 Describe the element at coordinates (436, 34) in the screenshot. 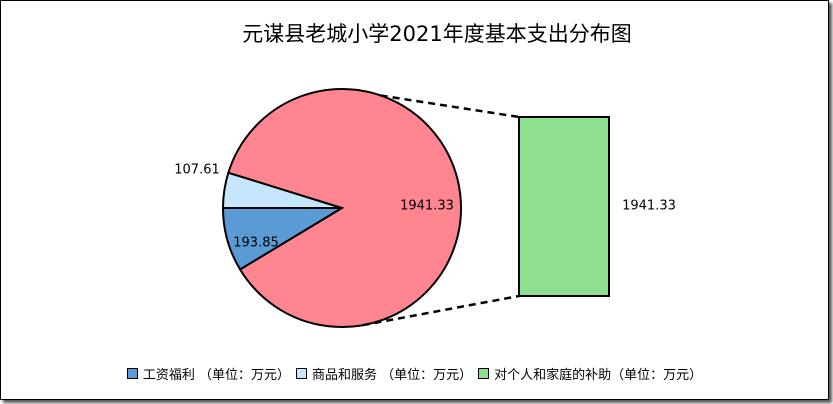

I see `chart-title: 元谋县老城小学2021年度基本支出分布图` at that location.